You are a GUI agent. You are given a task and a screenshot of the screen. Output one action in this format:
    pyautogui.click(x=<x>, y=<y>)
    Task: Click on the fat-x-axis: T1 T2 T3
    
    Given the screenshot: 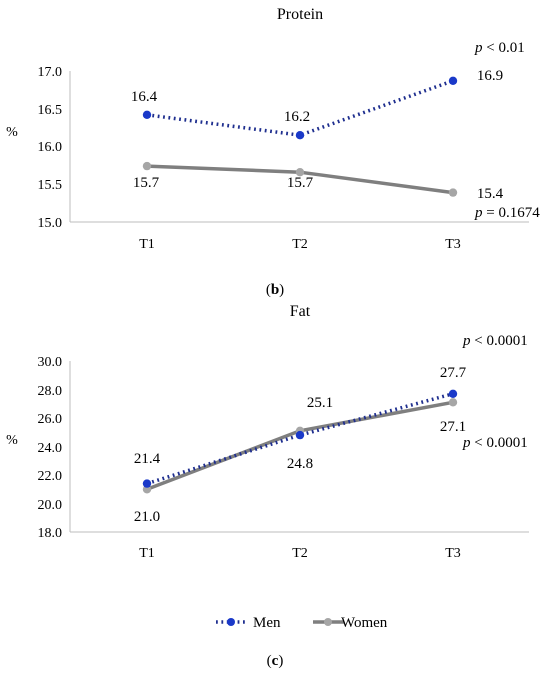 What is the action you would take?
    pyautogui.click(x=299, y=546)
    